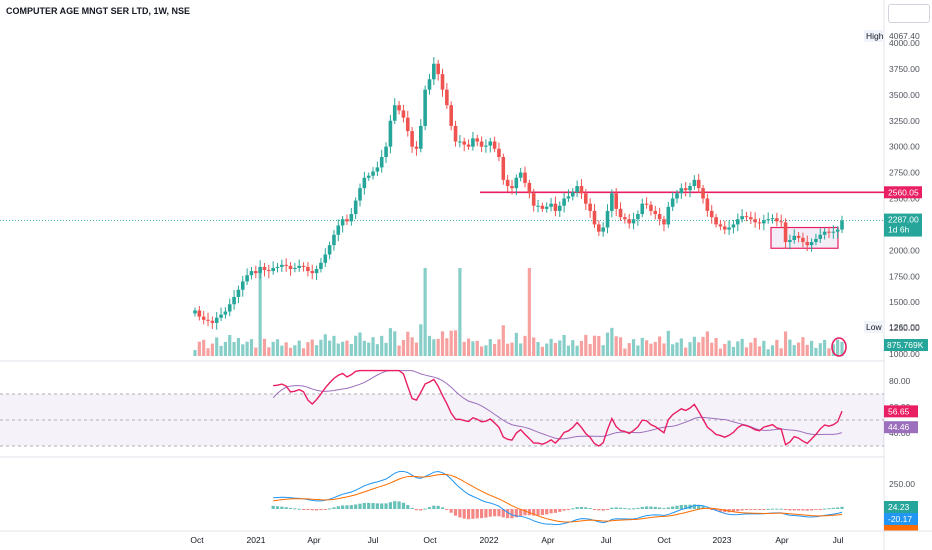  I want to click on price-tick-label: 4000.00, so click(904, 43).